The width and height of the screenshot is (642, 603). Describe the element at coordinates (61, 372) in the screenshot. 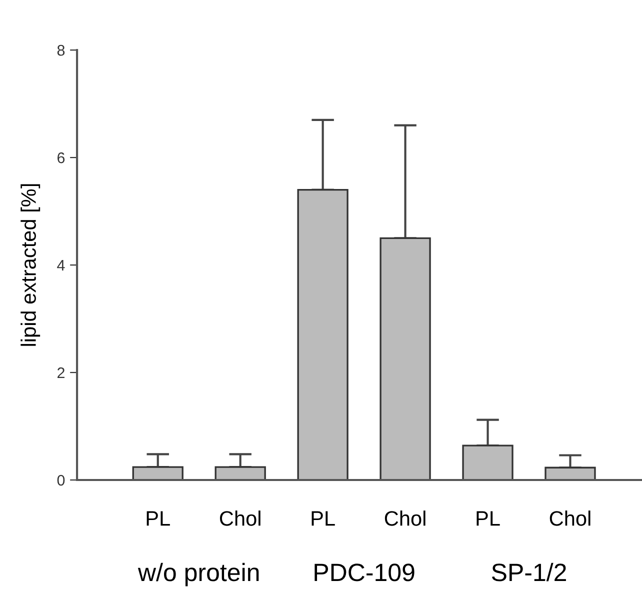

I see `y-tick-label: 2` at that location.